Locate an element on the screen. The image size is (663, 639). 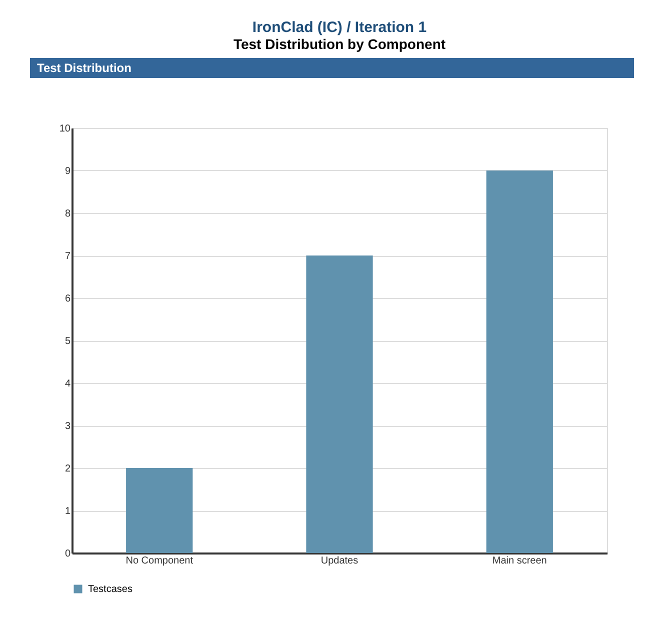
y-tick-label: 3 is located at coordinates (67, 426).